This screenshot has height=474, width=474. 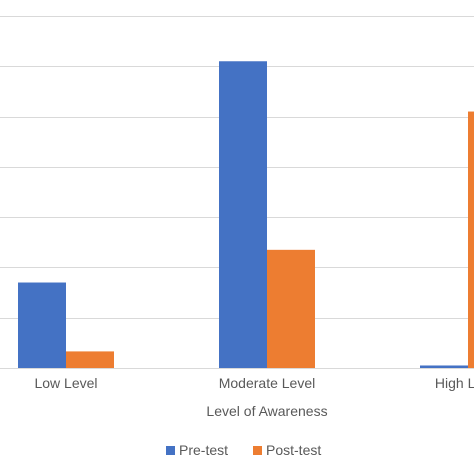 I want to click on bar-post-test-low-level, so click(x=90, y=359).